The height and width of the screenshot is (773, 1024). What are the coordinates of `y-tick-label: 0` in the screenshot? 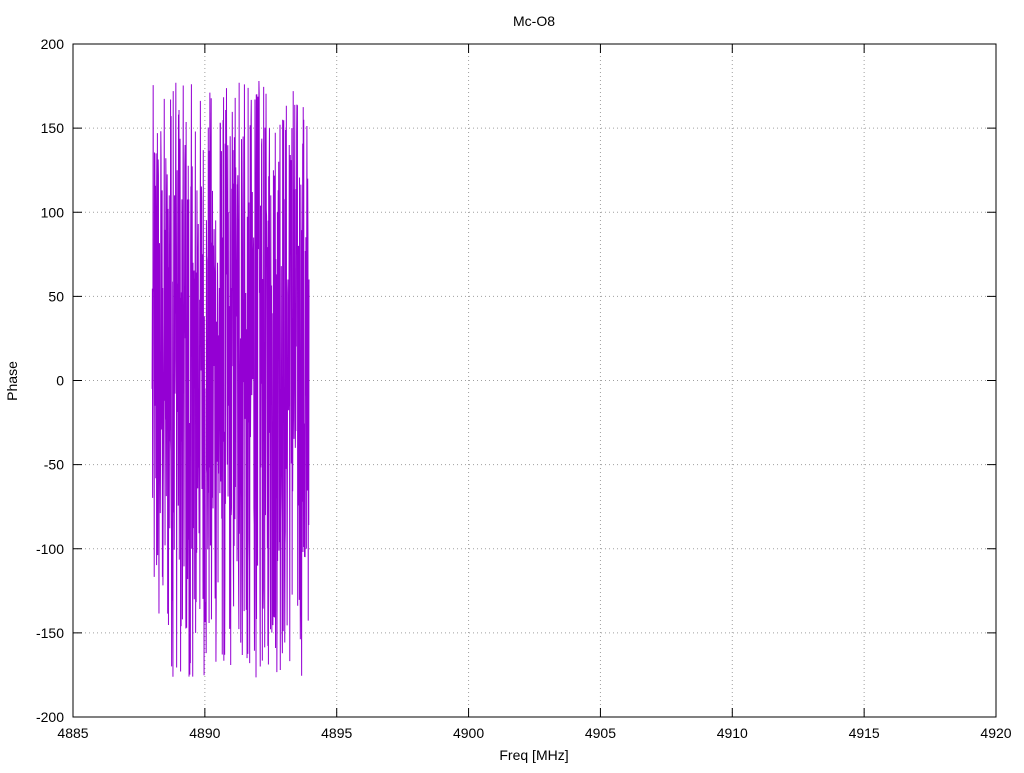 It's located at (60, 381).